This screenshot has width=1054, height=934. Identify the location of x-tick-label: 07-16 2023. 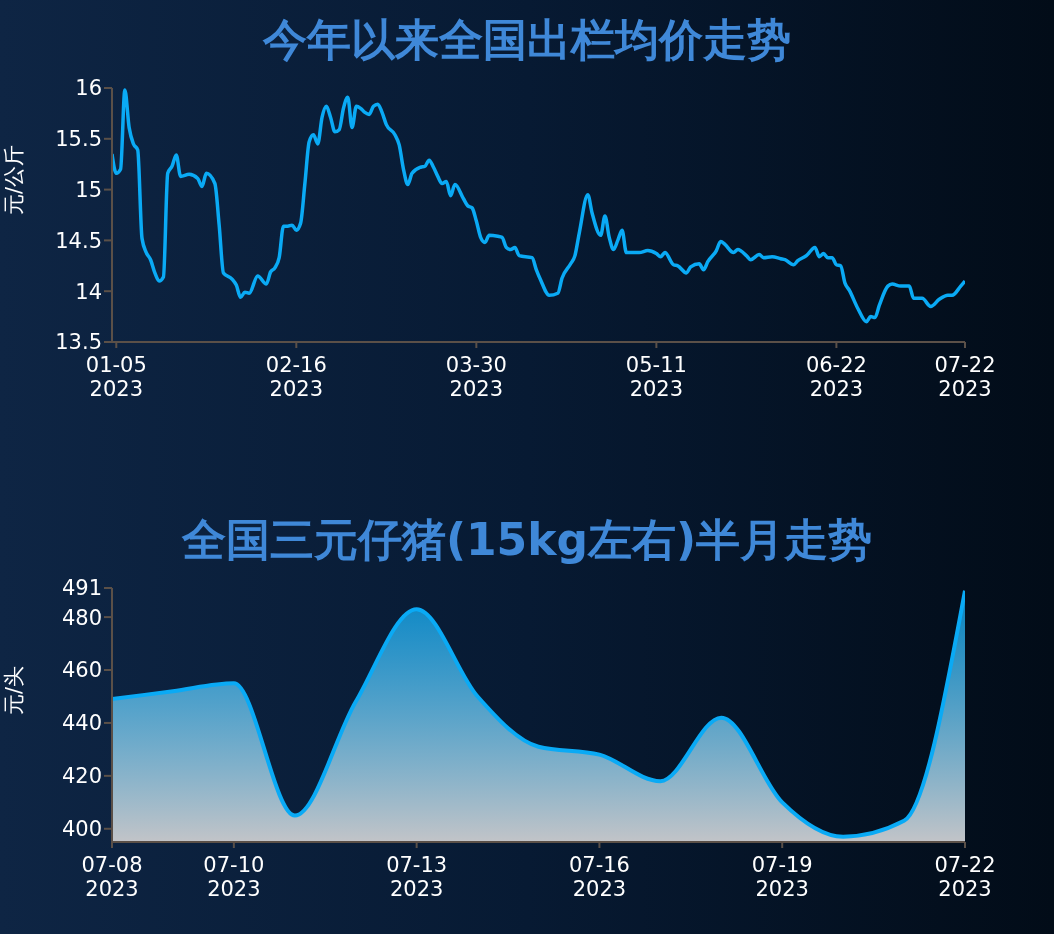
(599, 877).